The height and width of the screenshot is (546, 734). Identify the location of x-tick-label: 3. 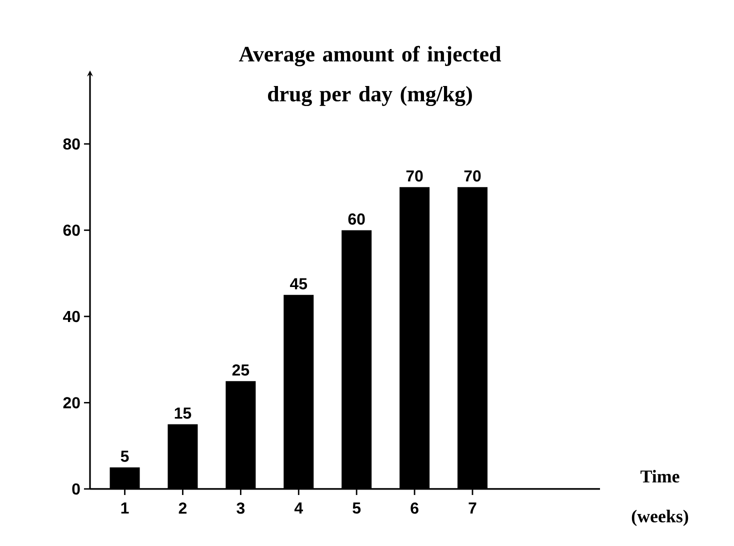
(240, 508).